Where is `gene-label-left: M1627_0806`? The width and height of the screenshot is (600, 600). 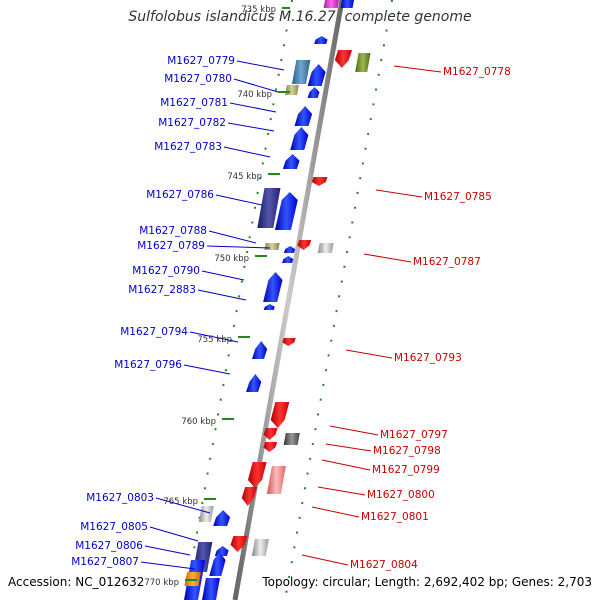 gene-label-left: M1627_0806 is located at coordinates (109, 546).